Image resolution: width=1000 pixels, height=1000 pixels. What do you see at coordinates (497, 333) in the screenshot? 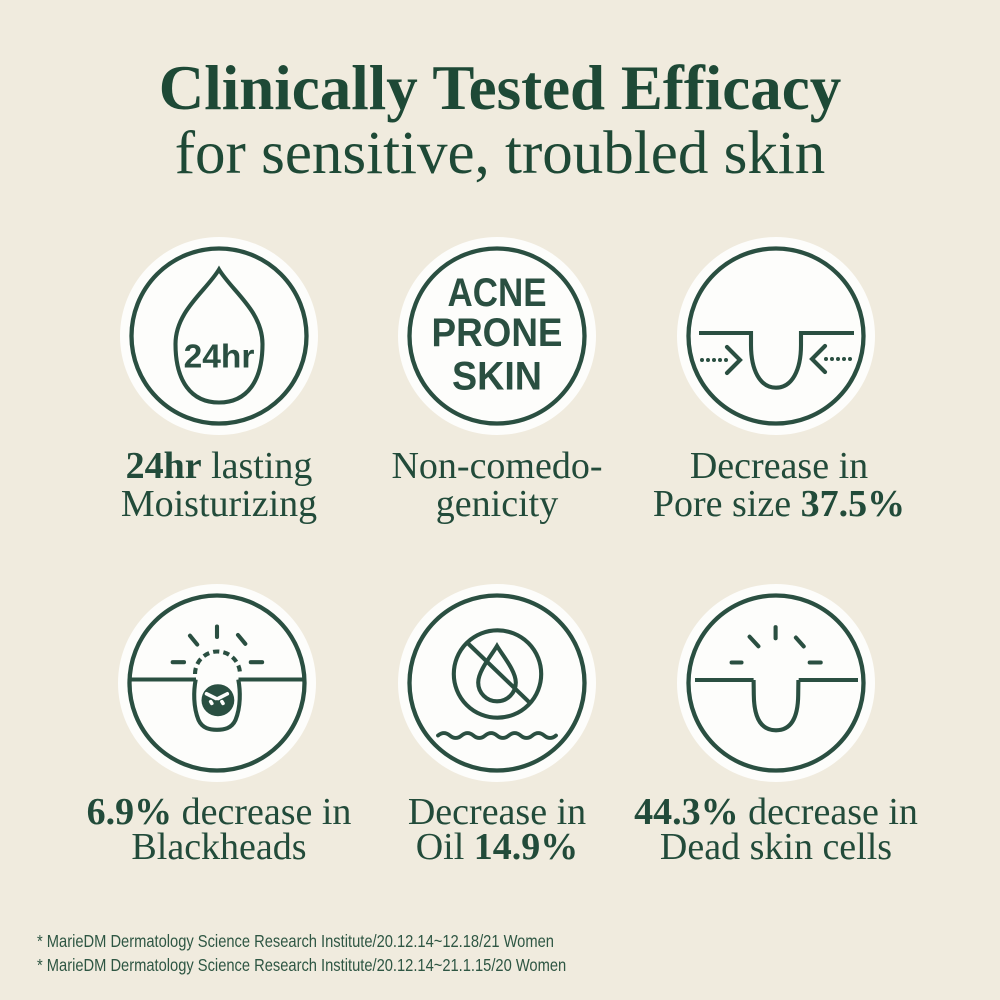
I see `svg-text: PRONE` at bounding box center [497, 333].